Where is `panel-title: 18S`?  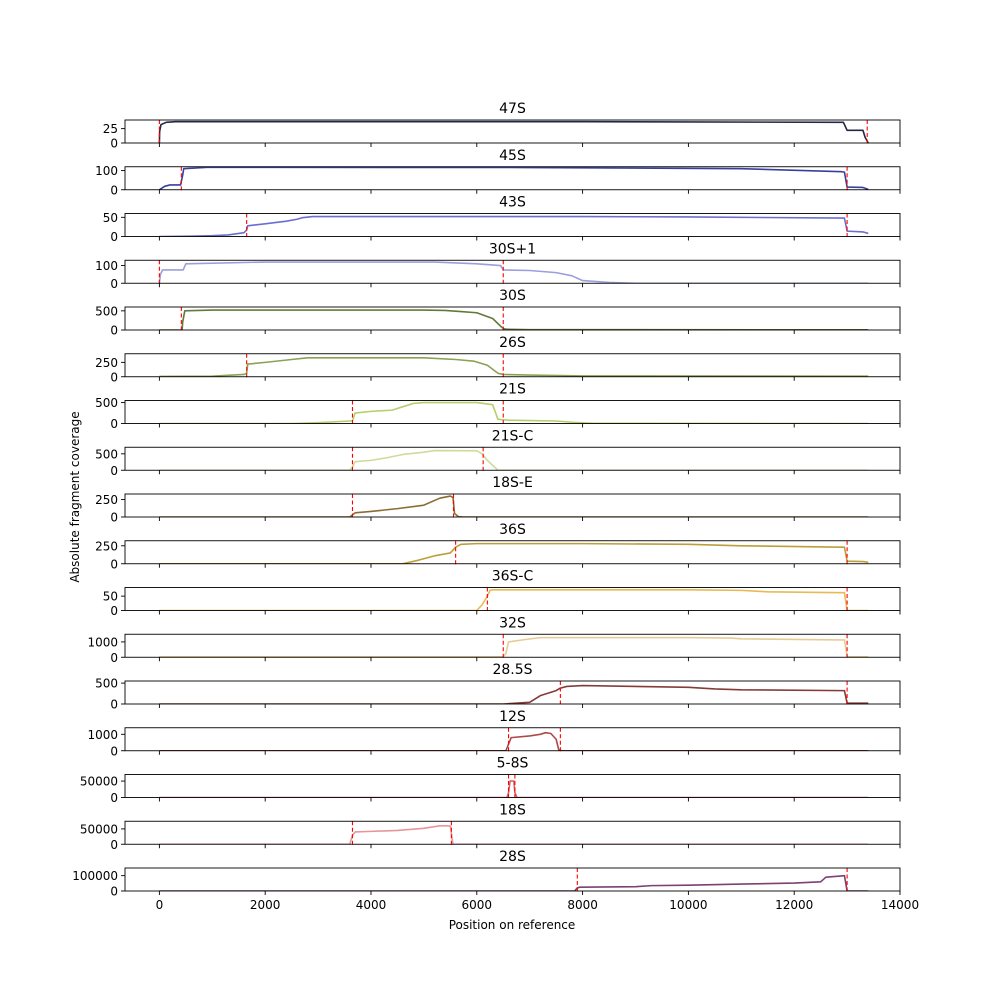
panel-title: 18S is located at coordinates (512, 810).